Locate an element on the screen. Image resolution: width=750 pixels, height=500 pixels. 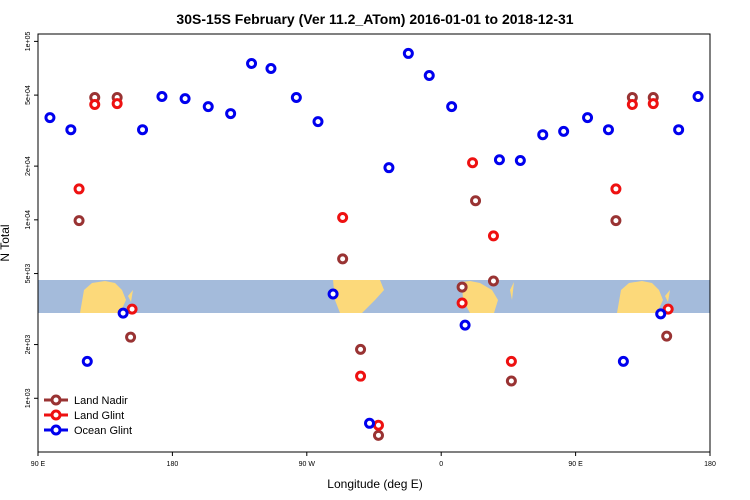
legend-label: Ocean Glint is located at coordinates (103, 431).